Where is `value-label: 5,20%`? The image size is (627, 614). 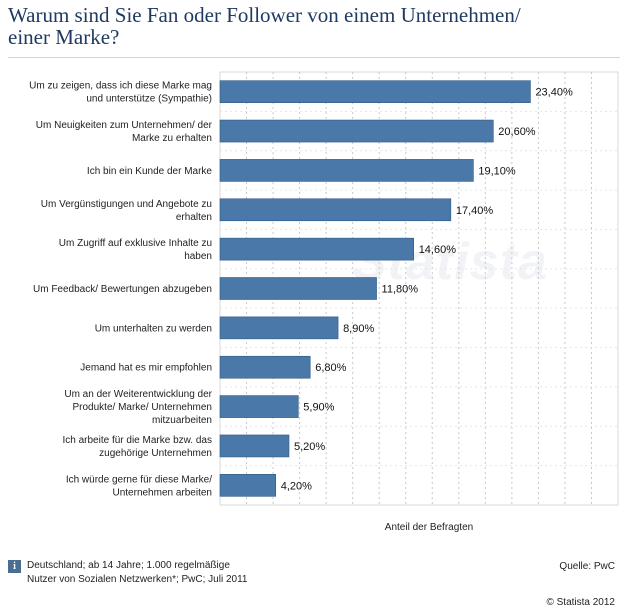
value-label: 5,20% is located at coordinates (309, 447).